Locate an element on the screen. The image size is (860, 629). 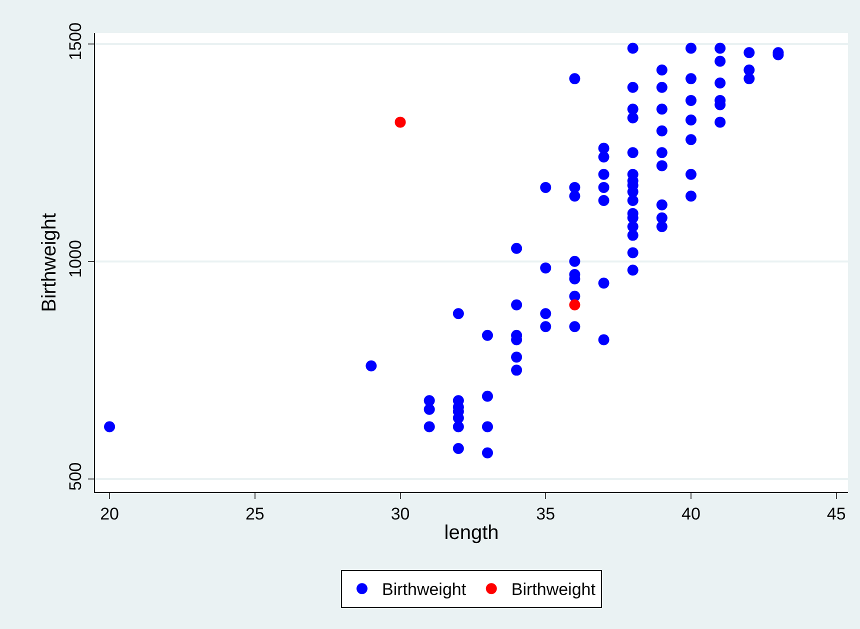
x-tick-label: 25 is located at coordinates (254, 514).